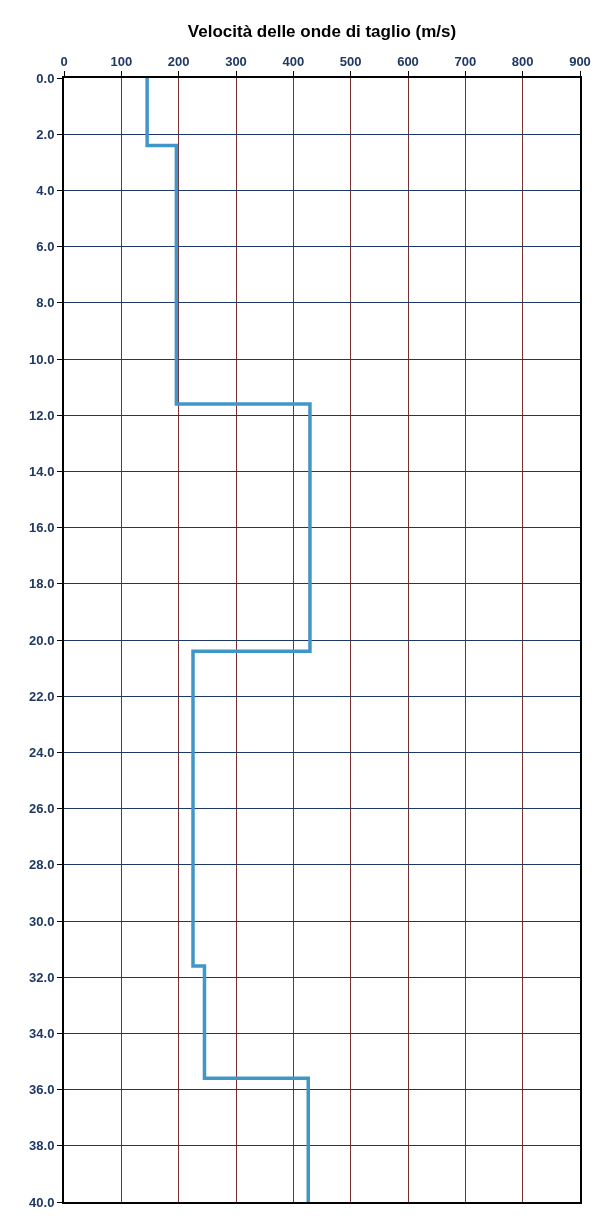 This screenshot has width=599, height=1218. I want to click on y-tick-label: 14.0, so click(42, 471).